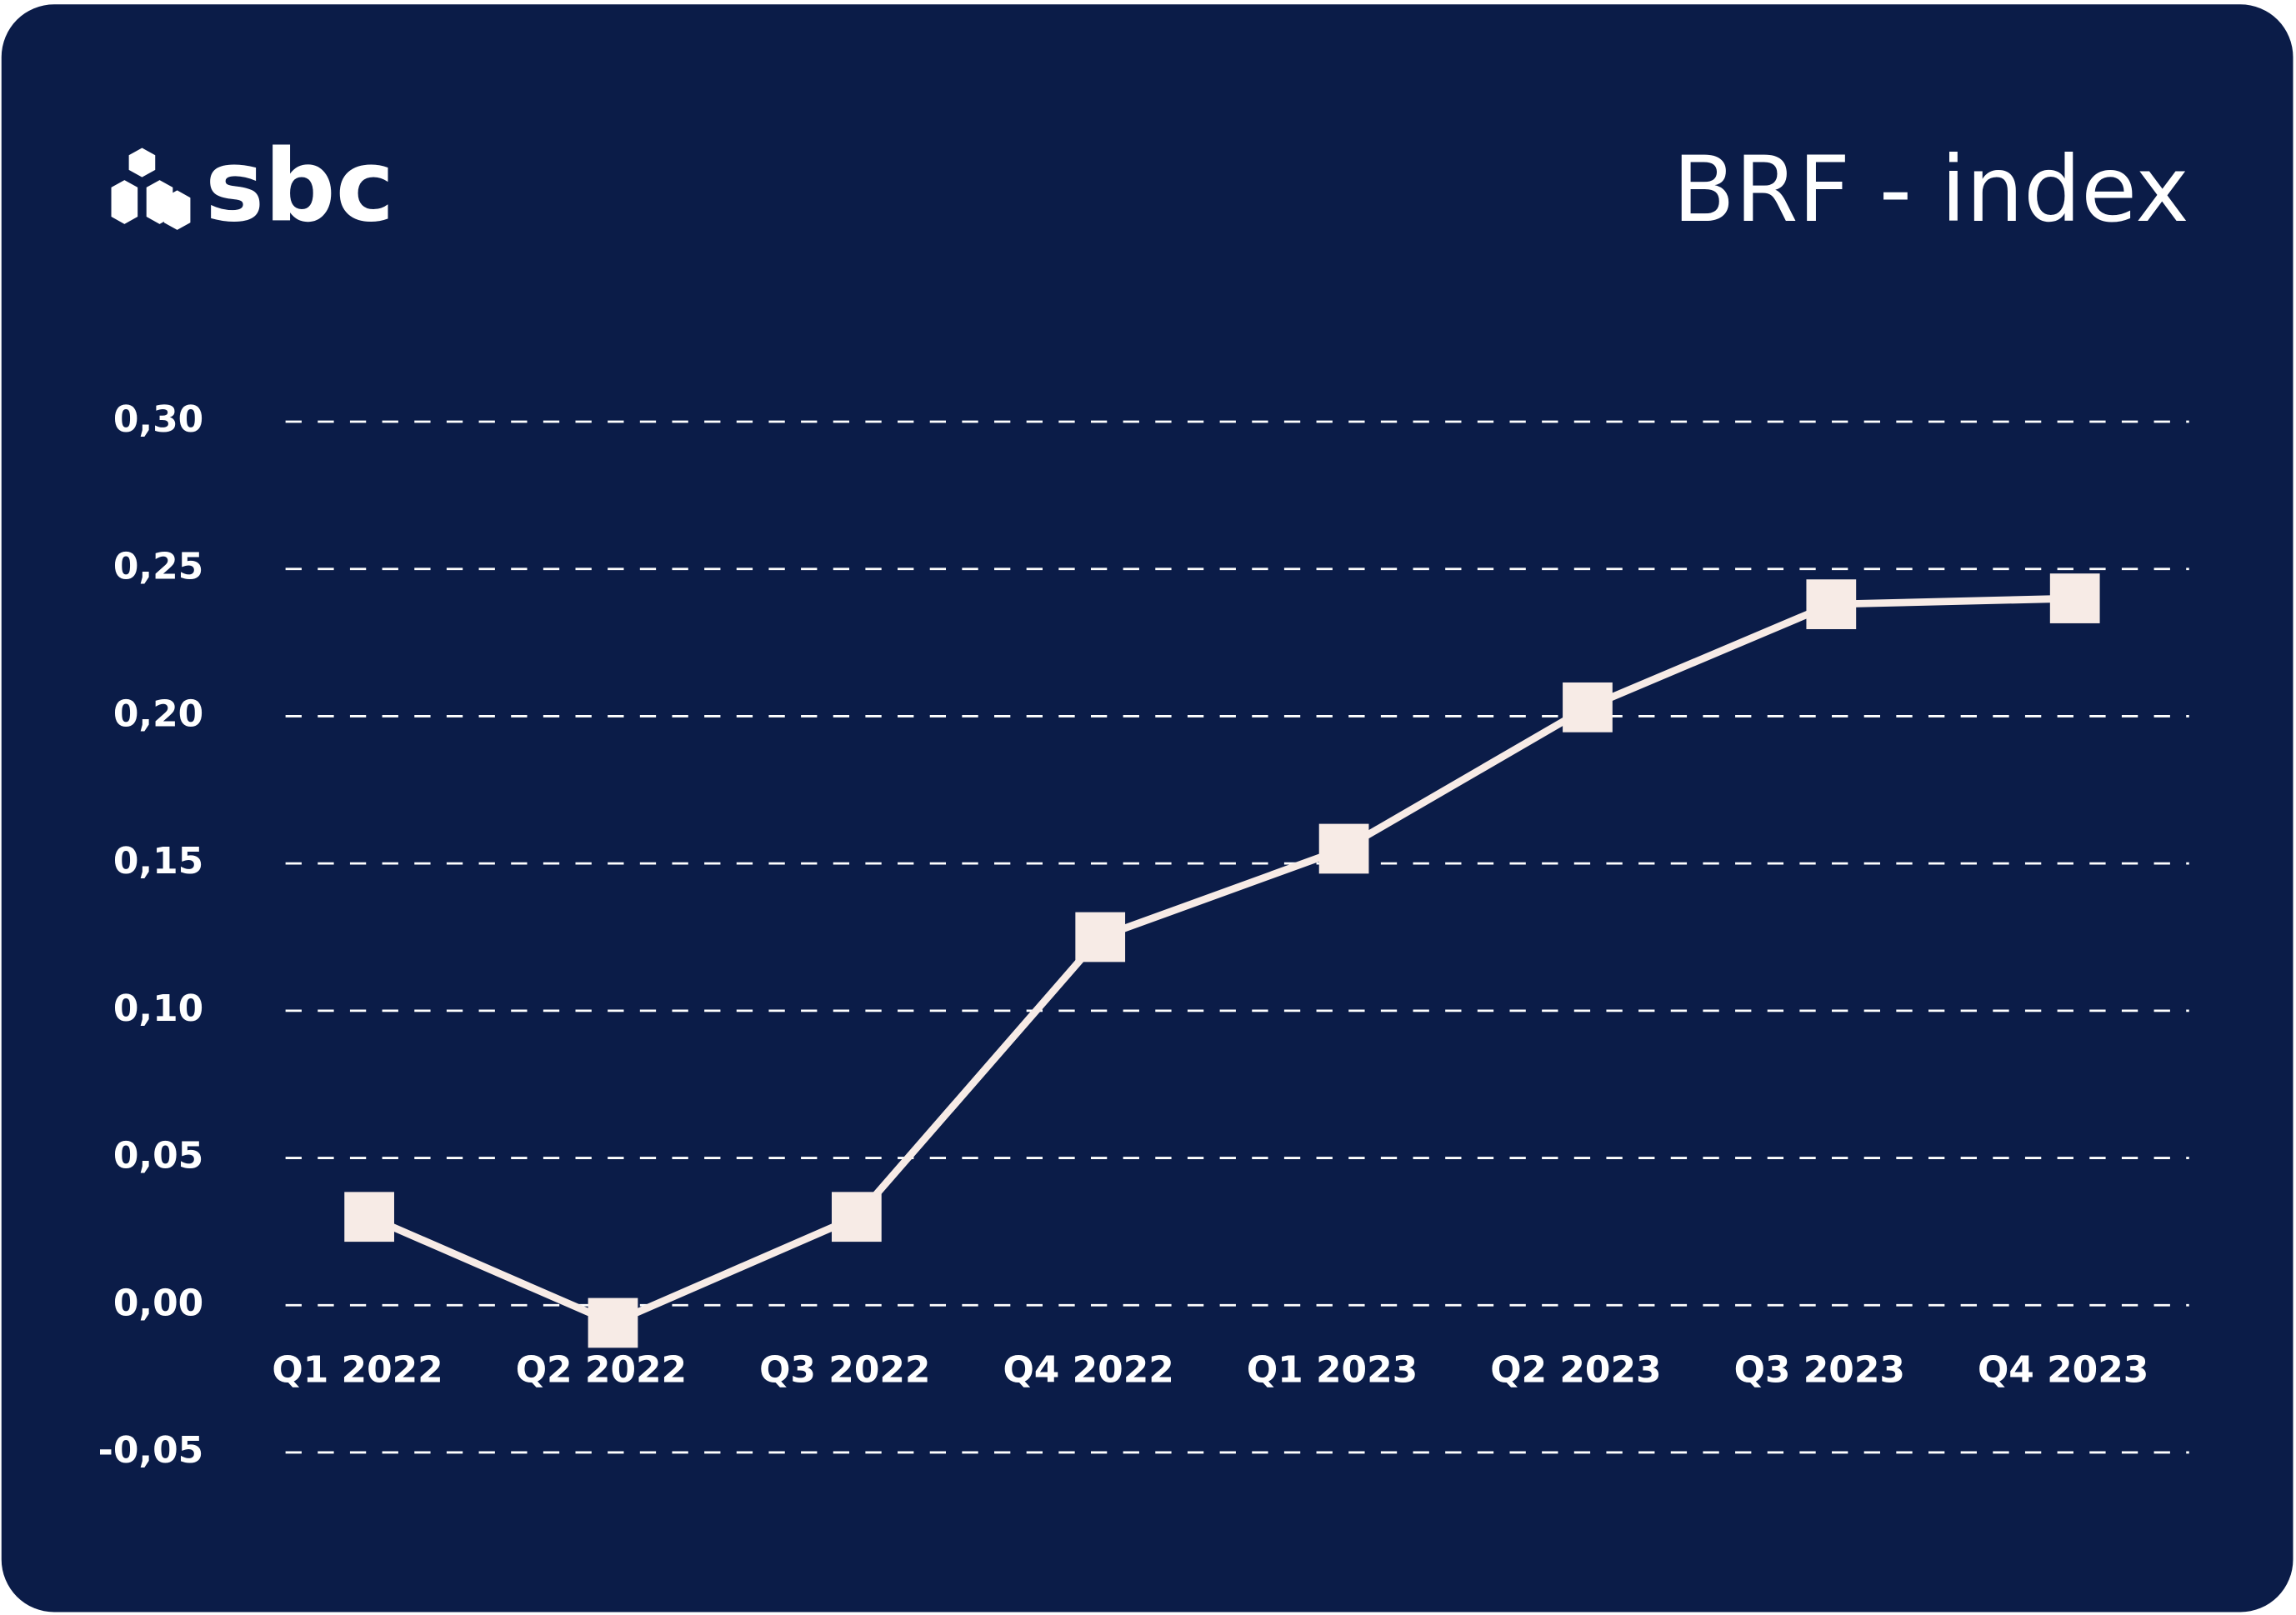 This screenshot has height=1615, width=2296. Describe the element at coordinates (158, 861) in the screenshot. I see `y-tick-label: 0,15` at that location.